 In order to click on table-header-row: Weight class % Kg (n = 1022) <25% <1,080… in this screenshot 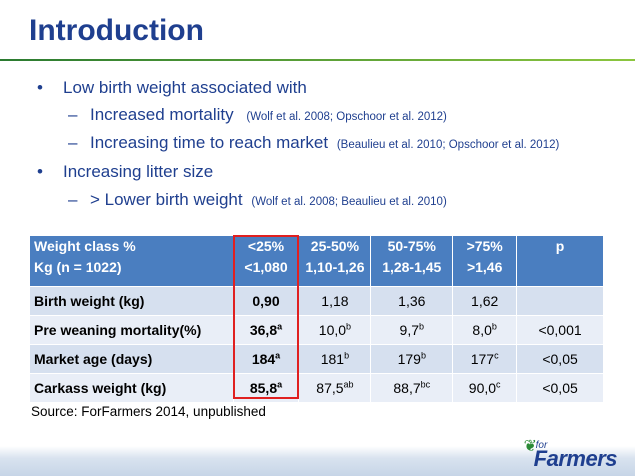, I will do `click(316, 261)`.